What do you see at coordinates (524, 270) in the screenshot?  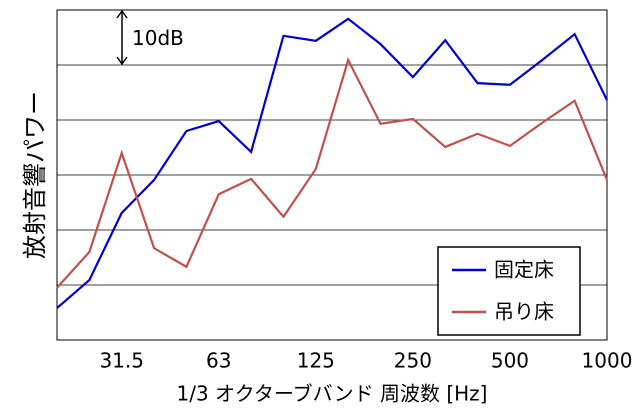 I see `legend-label: 固定床` at bounding box center [524, 270].